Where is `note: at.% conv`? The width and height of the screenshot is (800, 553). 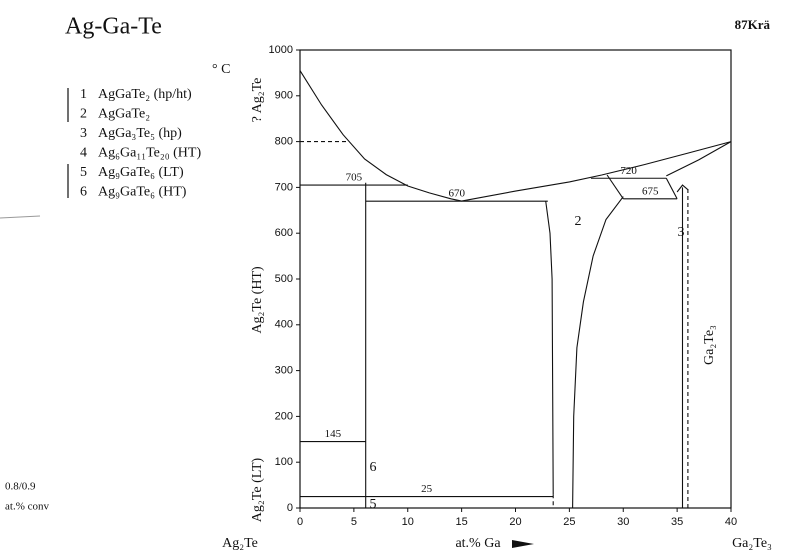
note: at.% conv is located at coordinates (27, 507).